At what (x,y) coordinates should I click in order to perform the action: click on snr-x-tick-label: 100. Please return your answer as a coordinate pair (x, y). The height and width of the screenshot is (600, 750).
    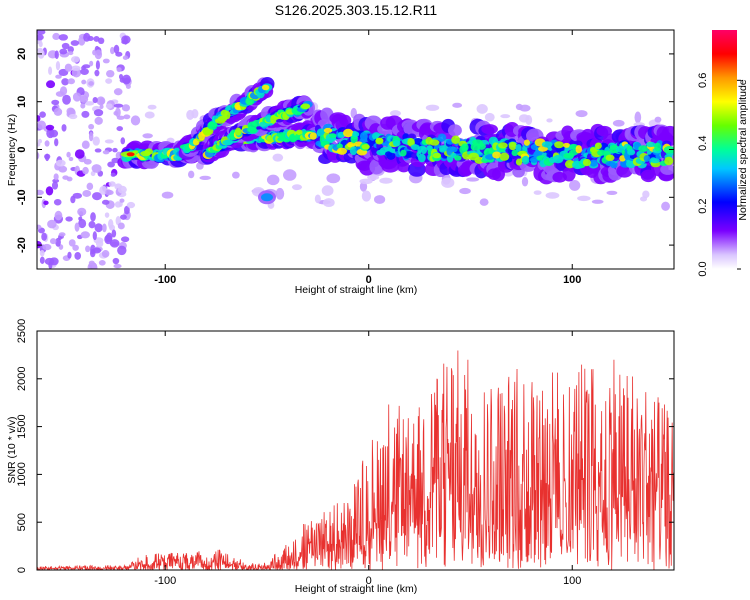
    Looking at the image, I should click on (572, 581).